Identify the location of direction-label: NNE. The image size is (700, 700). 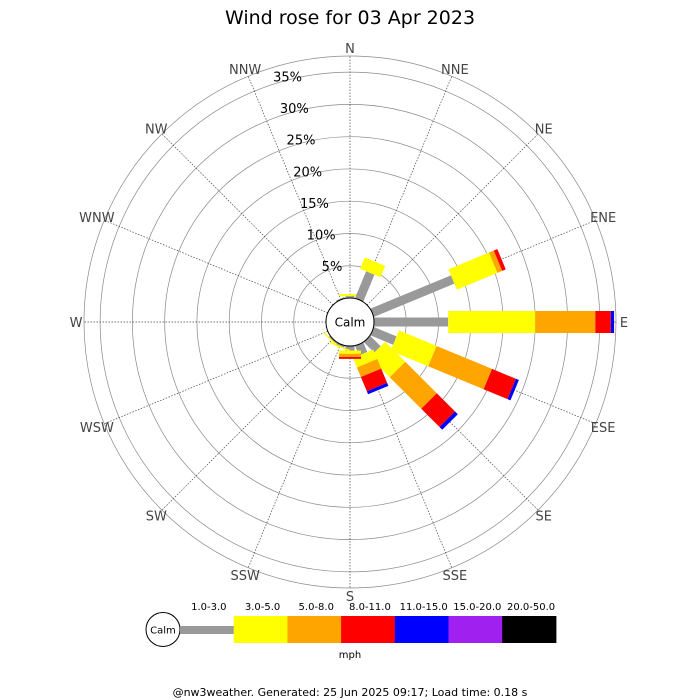
(455, 70).